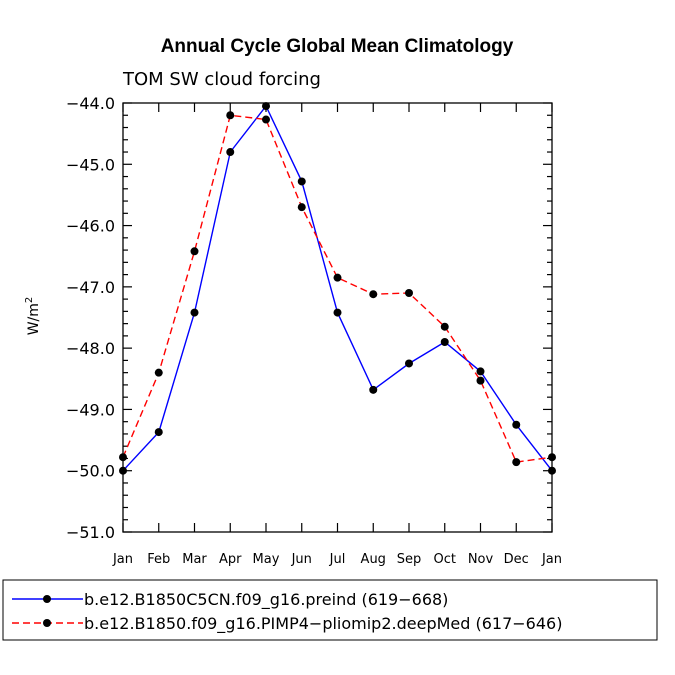 The width and height of the screenshot is (675, 675). Describe the element at coordinates (266, 600) in the screenshot. I see `legend-label-1: b.e12.B1850C5CN.f09_g16.preind (619−668)` at that location.